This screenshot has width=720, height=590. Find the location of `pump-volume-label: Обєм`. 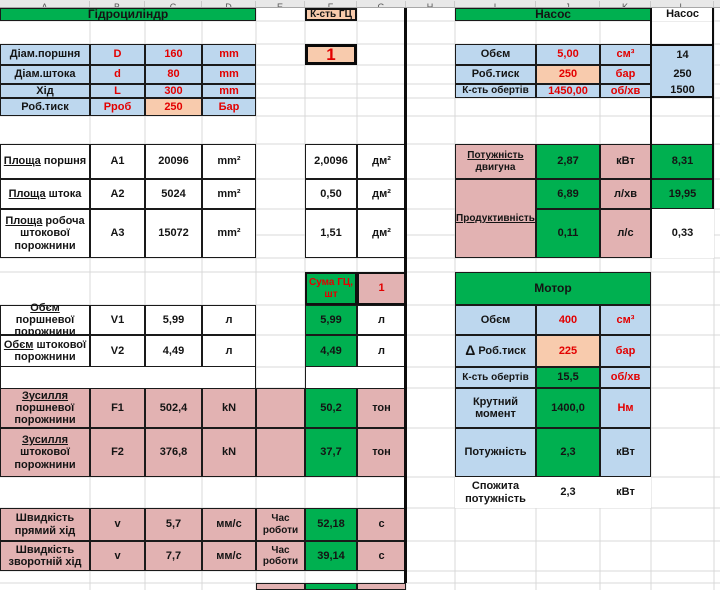

pump-volume-label: Обєм is located at coordinates (495, 54).